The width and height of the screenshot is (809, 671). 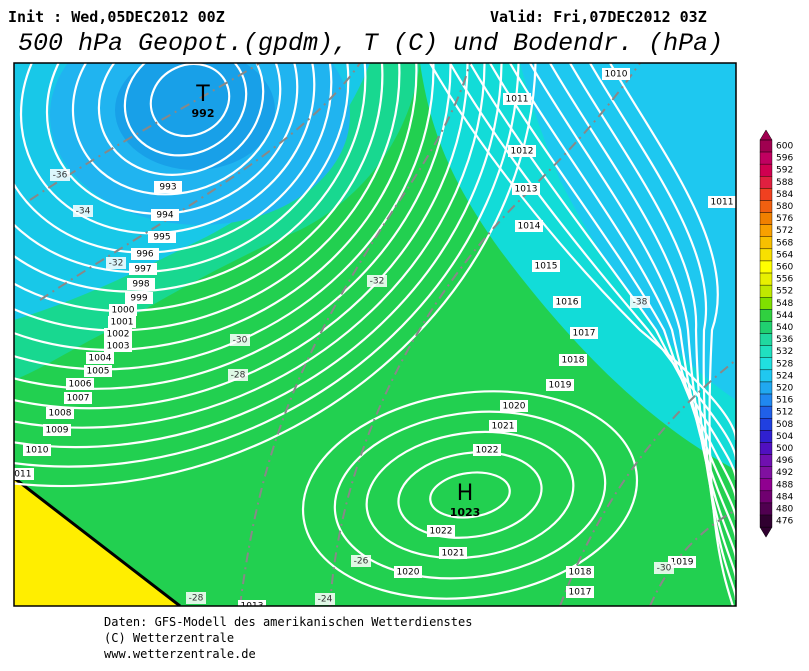 I want to click on valid-time: Valid: Fri,07DEC2012 03Z, so click(x=598, y=17).